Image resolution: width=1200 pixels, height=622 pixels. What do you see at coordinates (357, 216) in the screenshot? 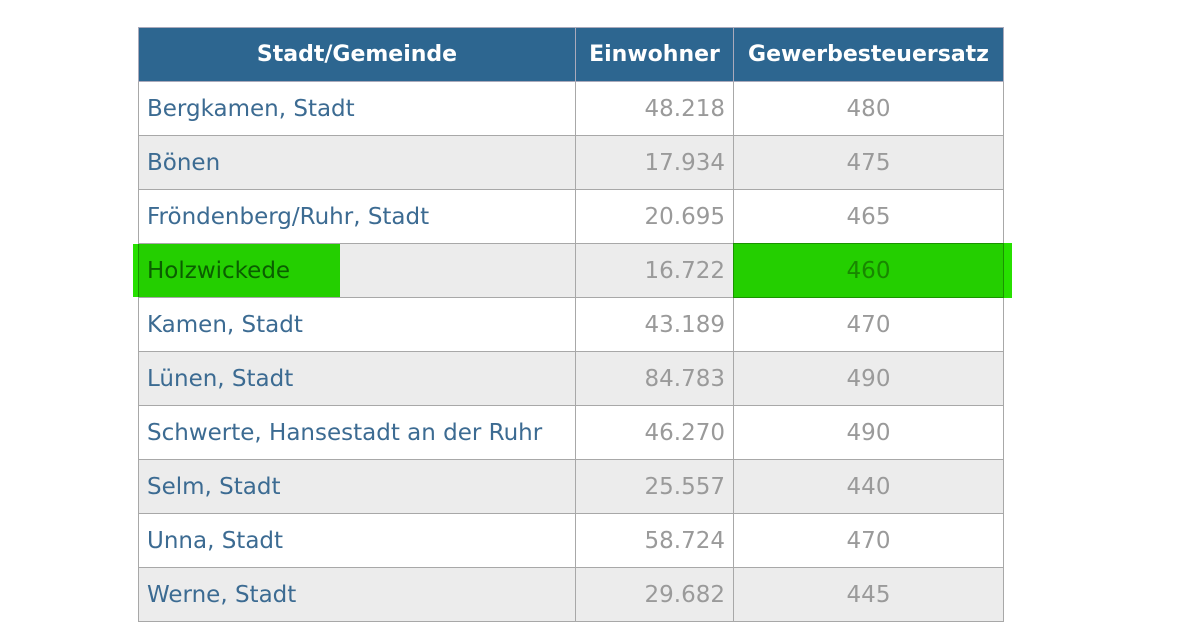
I see `city-name: Fröndenberg/Ruhr, Stadt` at bounding box center [357, 216].